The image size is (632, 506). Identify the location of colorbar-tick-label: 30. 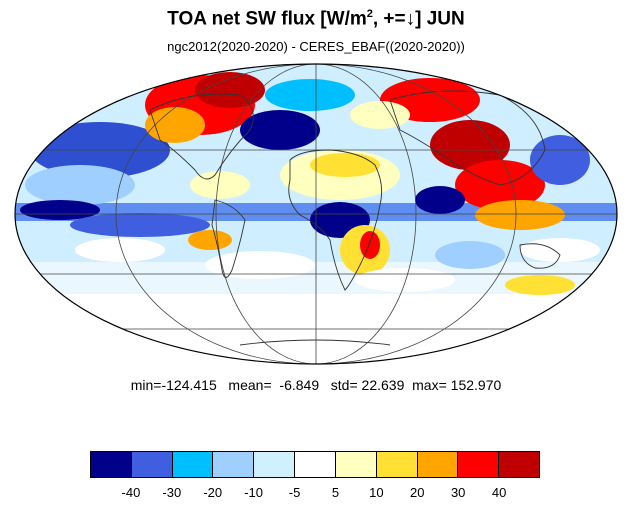
(458, 492).